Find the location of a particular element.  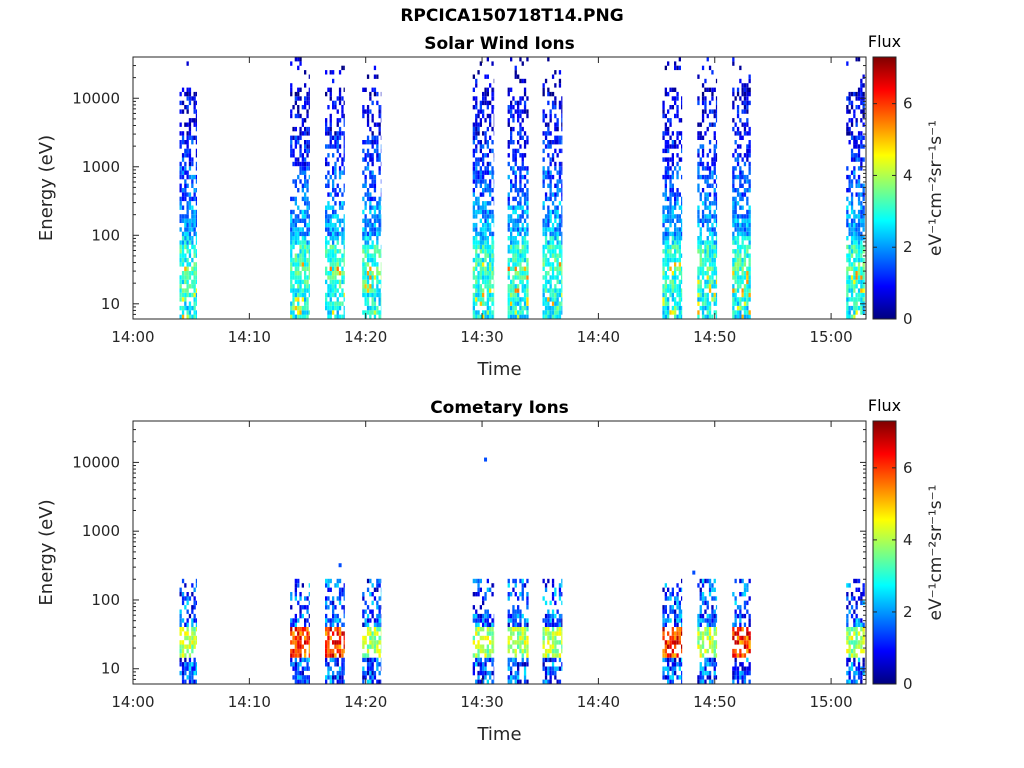

panel2-x-tick-label: 14:10 is located at coordinates (249, 702).